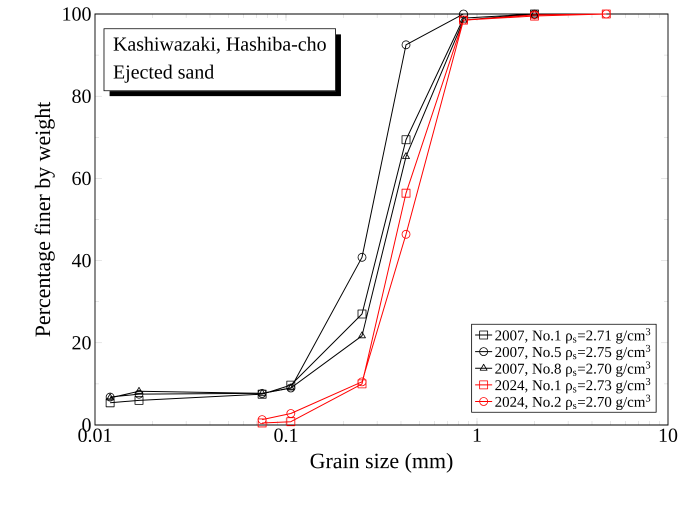 Image resolution: width=698 pixels, height=509 pixels. What do you see at coordinates (164, 73) in the screenshot?
I see `annotation: Ejected sand` at bounding box center [164, 73].